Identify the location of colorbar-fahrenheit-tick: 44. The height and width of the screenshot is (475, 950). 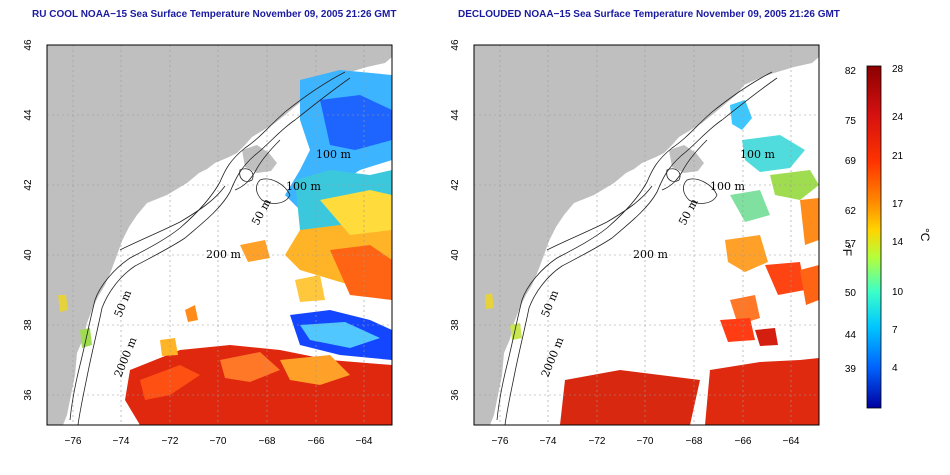
(851, 335).